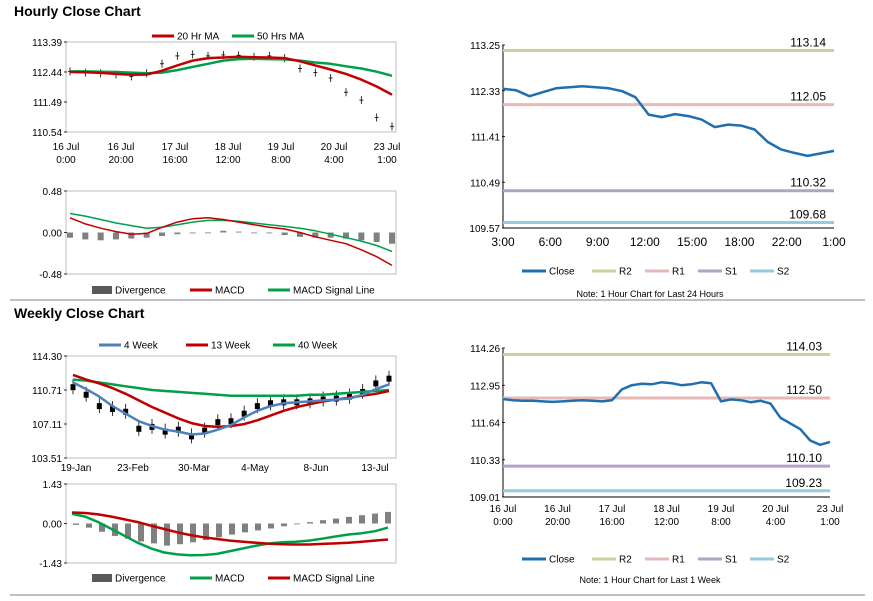  I want to click on hourly_levels-xtick: 9:00, so click(598, 242).